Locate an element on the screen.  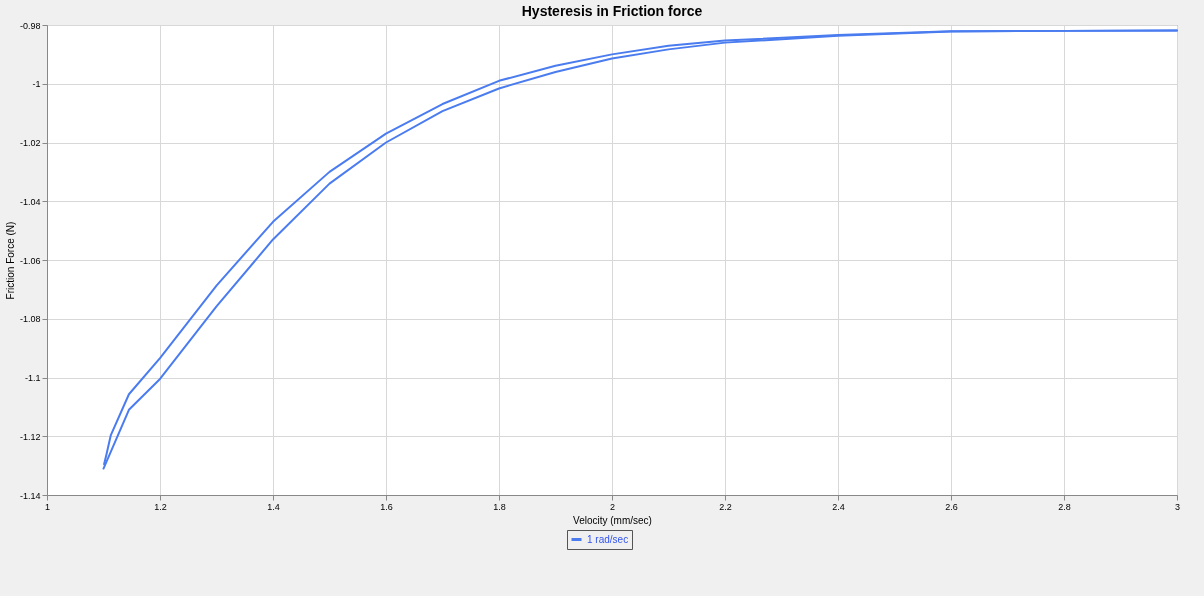
x-tick-label: 2.4 is located at coordinates (838, 506).